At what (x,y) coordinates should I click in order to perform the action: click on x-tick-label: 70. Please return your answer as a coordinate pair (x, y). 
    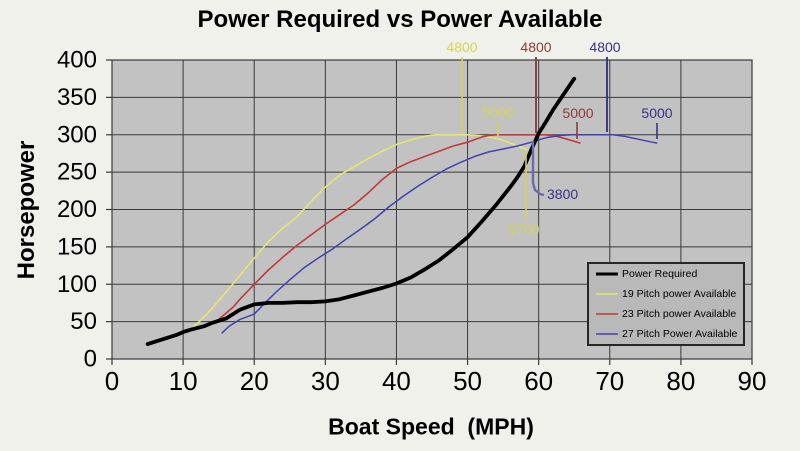
    Looking at the image, I should click on (609, 381).